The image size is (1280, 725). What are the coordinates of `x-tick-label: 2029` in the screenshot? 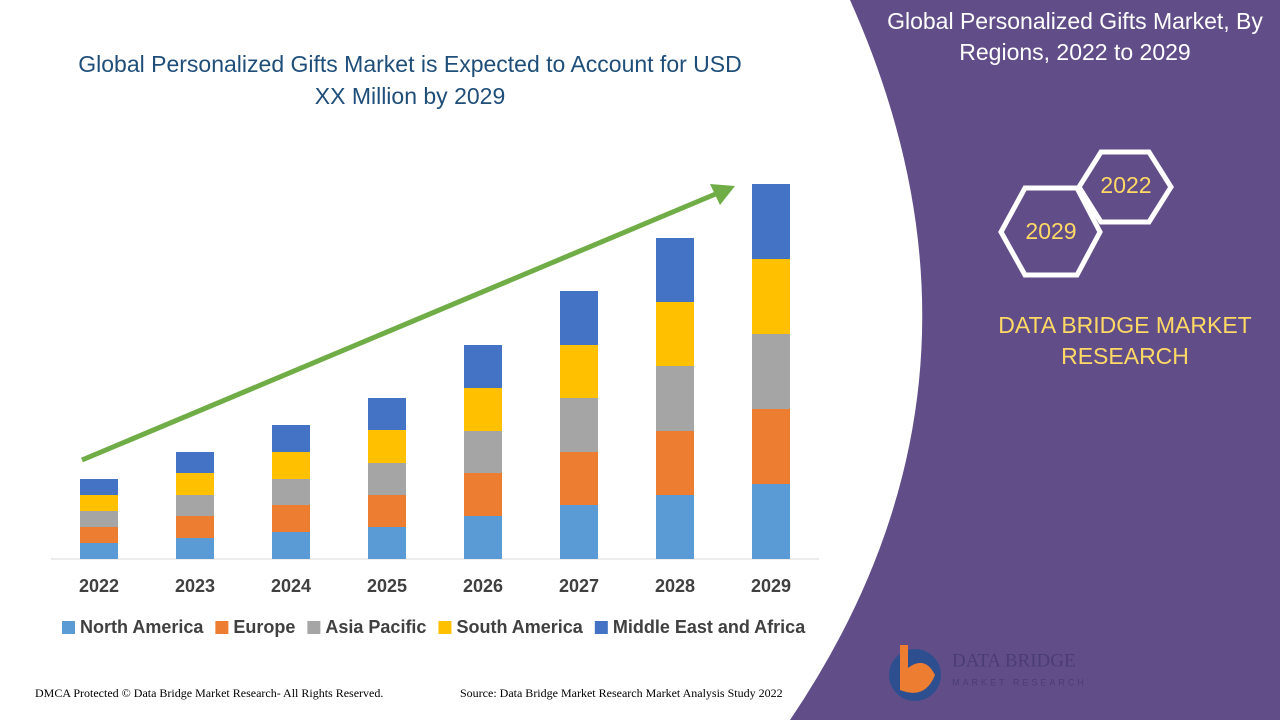 It's located at (771, 586).